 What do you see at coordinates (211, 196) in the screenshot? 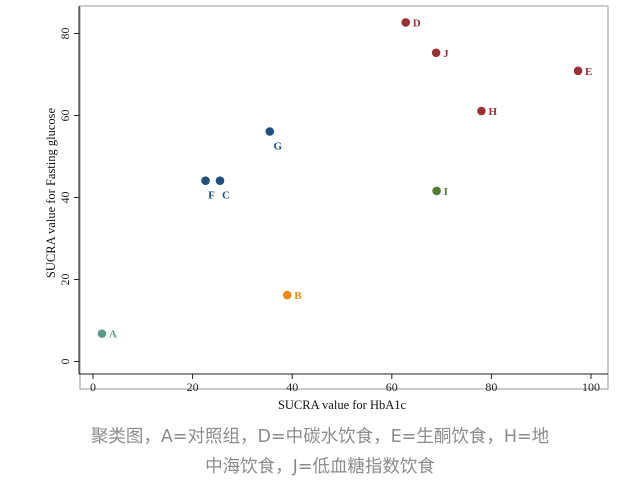
I see `point-label-f: F` at bounding box center [211, 196].